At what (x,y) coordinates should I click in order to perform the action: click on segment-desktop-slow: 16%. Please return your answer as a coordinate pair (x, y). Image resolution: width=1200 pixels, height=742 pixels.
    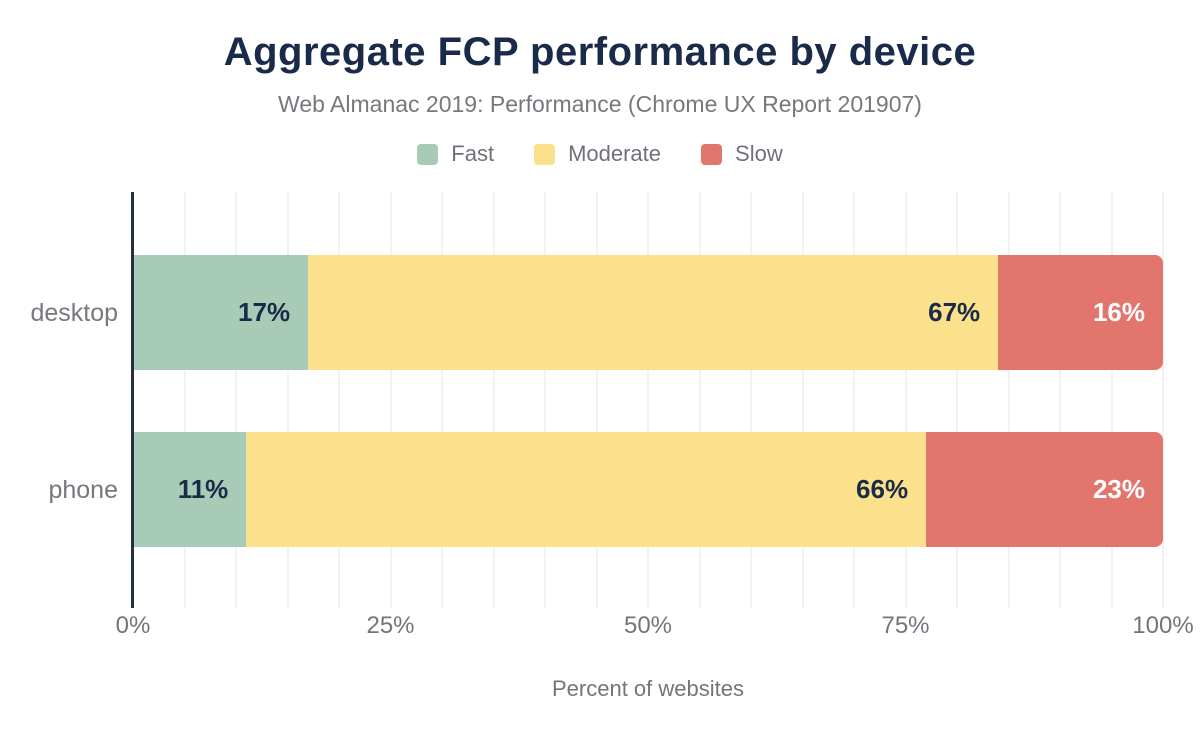
    Looking at the image, I should click on (1080, 312).